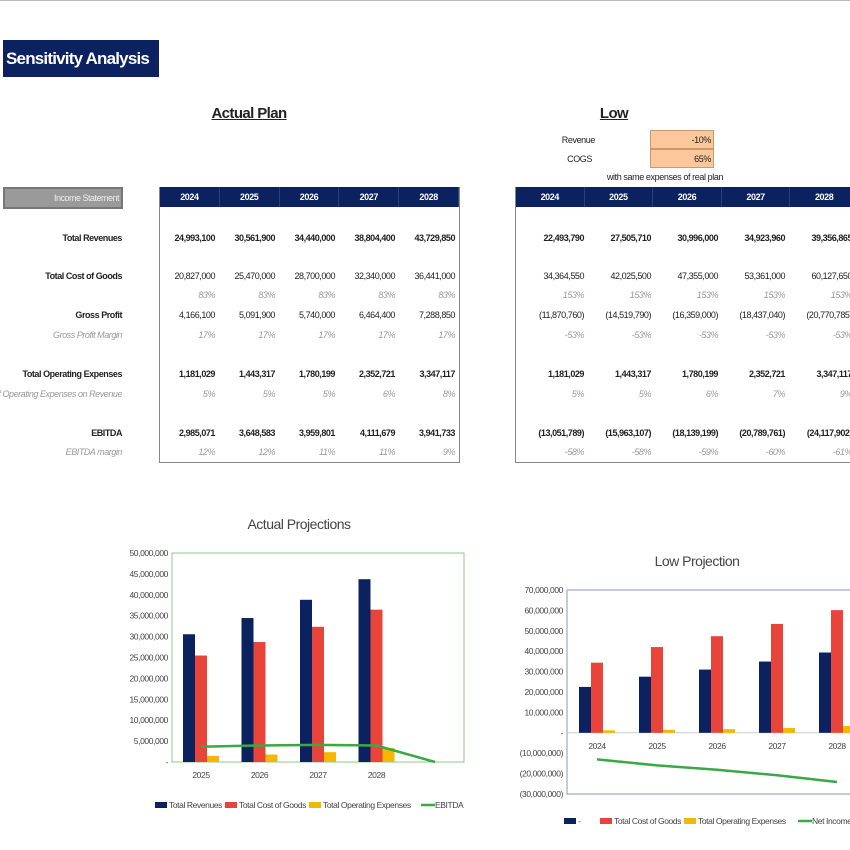 This screenshot has width=850, height=850. I want to click on y-tick-label: 70,000,000, so click(543, 590).